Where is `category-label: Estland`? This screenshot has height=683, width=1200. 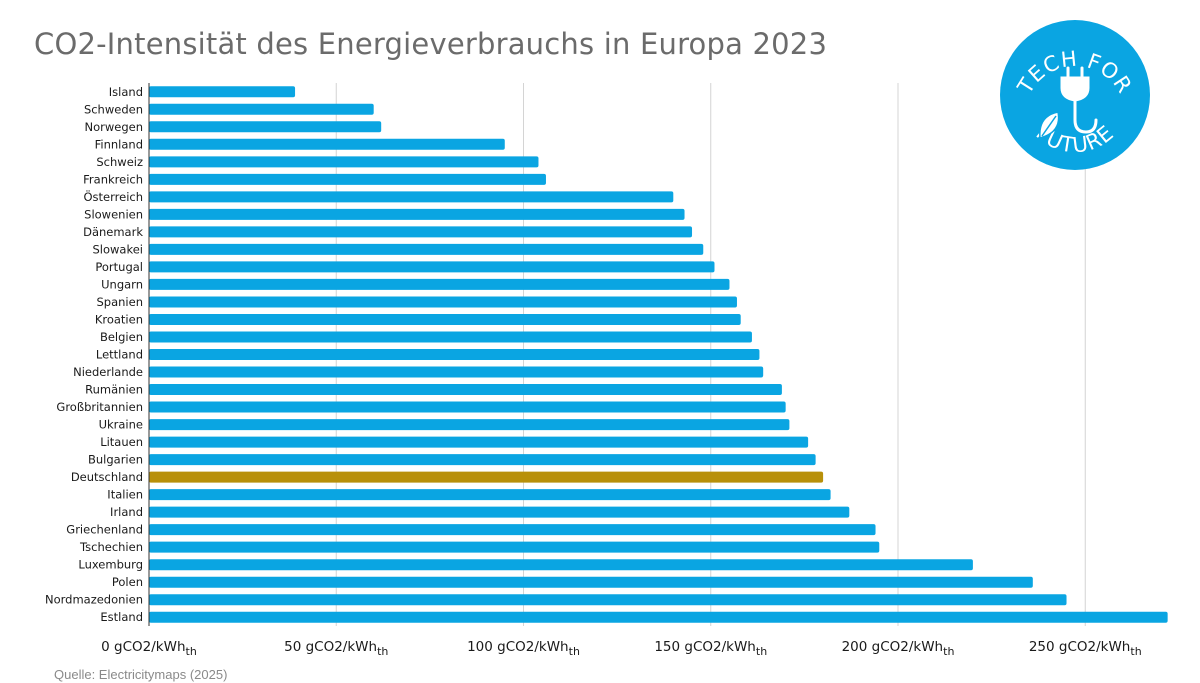 category-label: Estland is located at coordinates (121, 617).